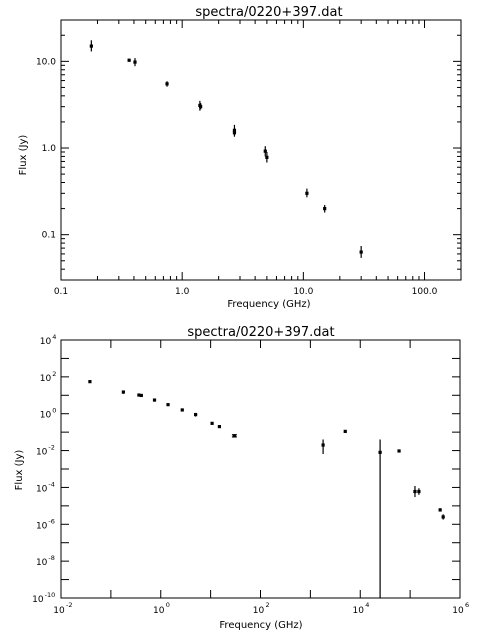  What do you see at coordinates (268, 12) in the screenshot?
I see `top-chart-title: spectra/0220+397.dat` at bounding box center [268, 12].